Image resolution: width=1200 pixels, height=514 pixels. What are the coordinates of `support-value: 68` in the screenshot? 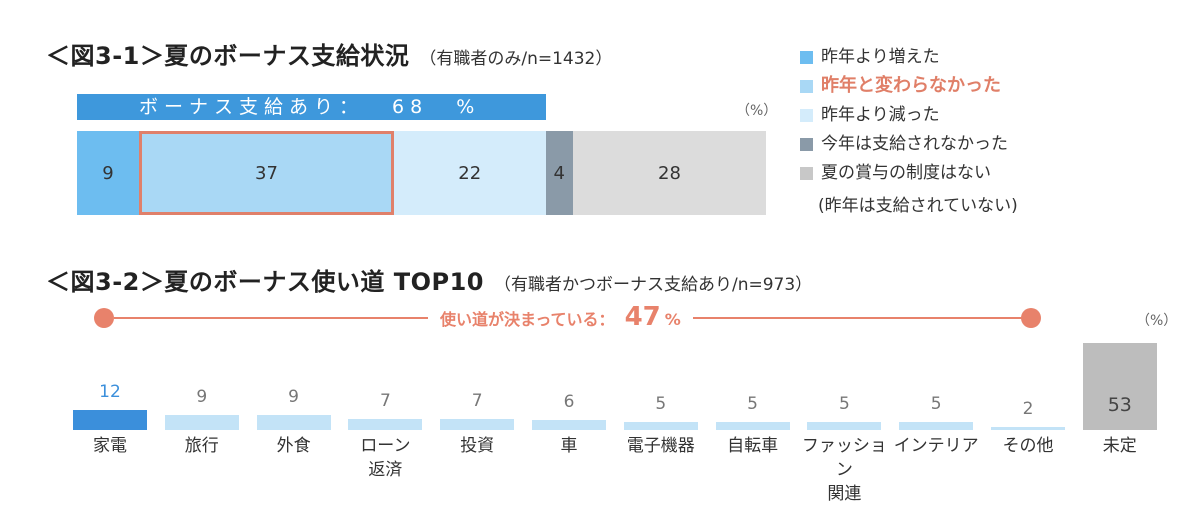 It's located at (410, 107).